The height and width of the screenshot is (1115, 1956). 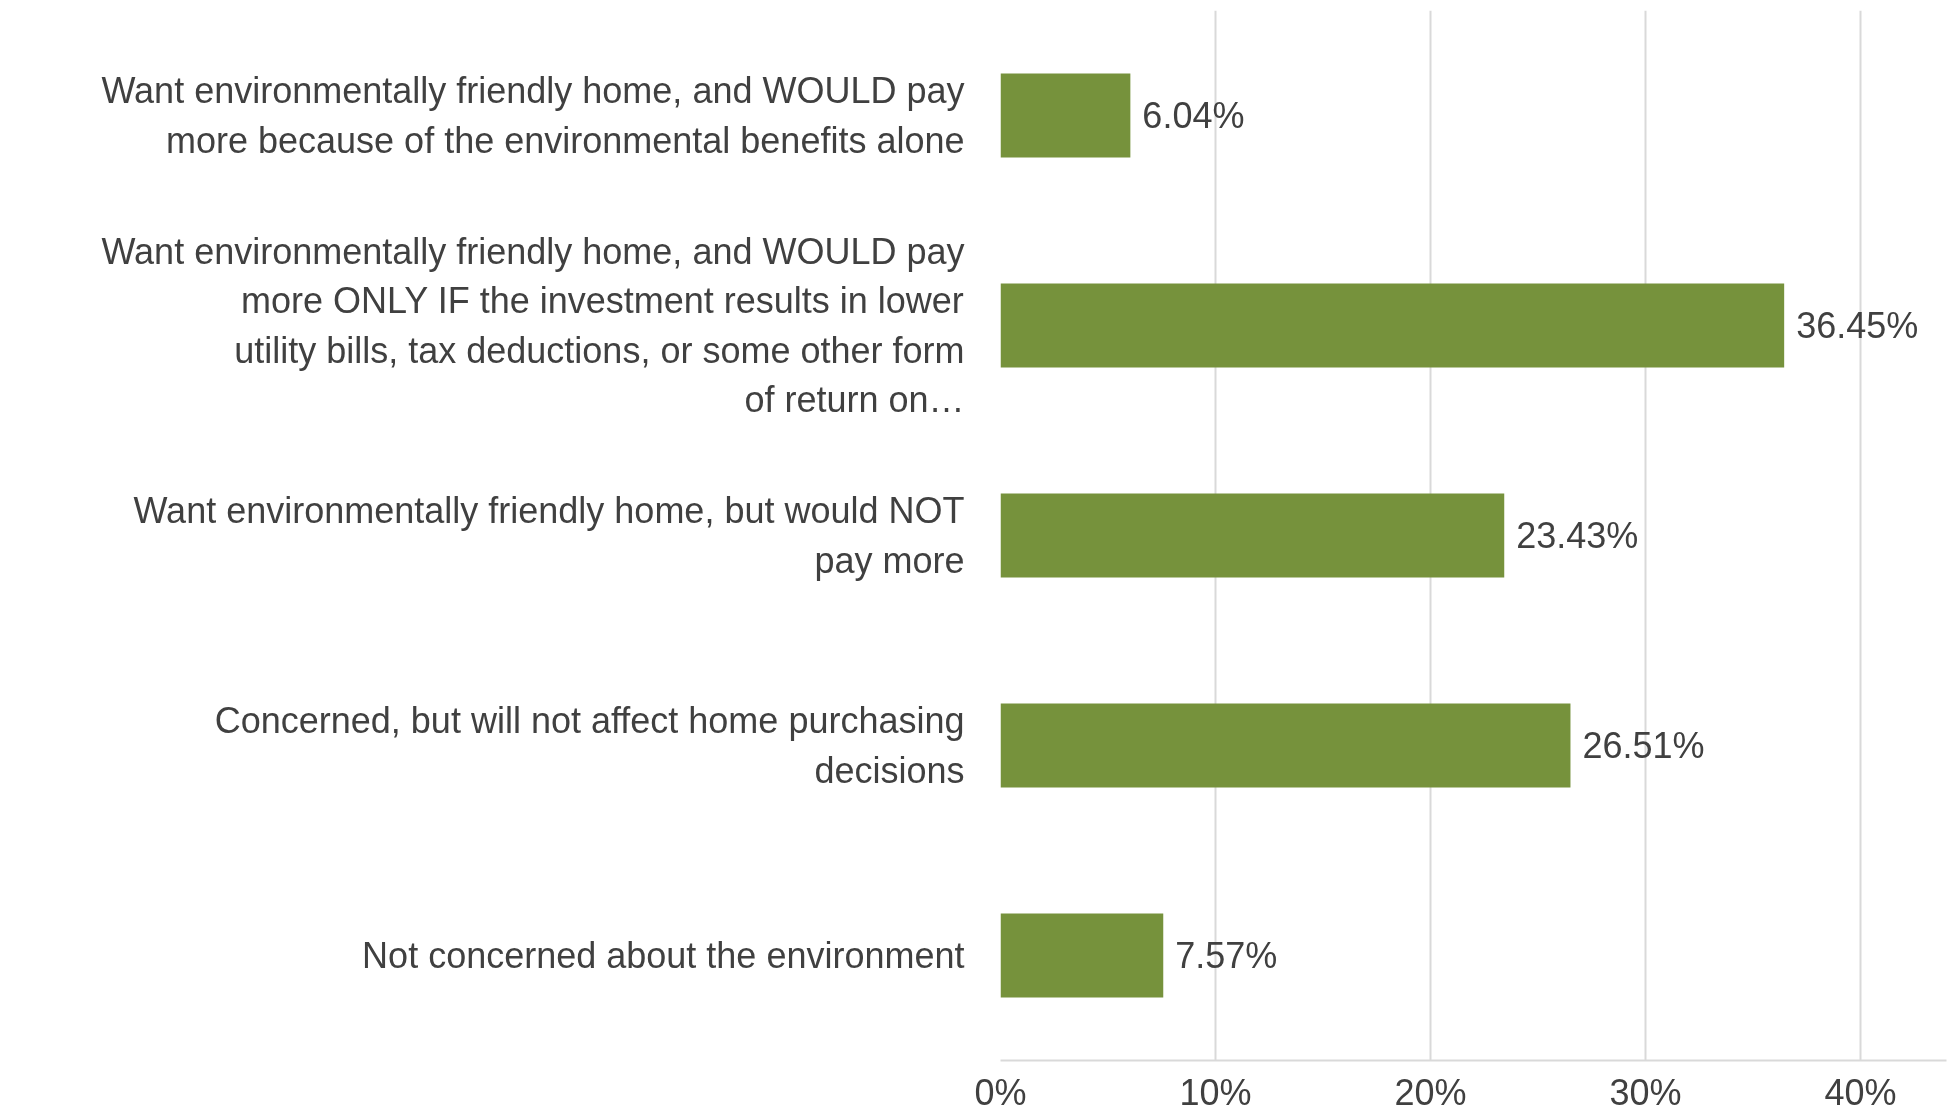 I want to click on data-label: 23.43%, so click(x=1577, y=535).